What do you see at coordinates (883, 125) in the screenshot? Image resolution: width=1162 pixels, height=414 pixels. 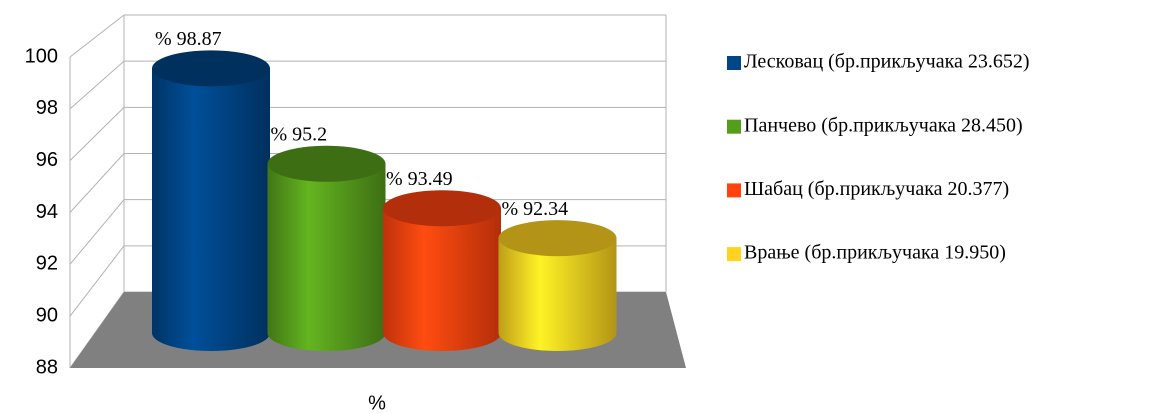 I see `legend-label: Панчево (бр.прикључака 28.450)` at bounding box center [883, 125].